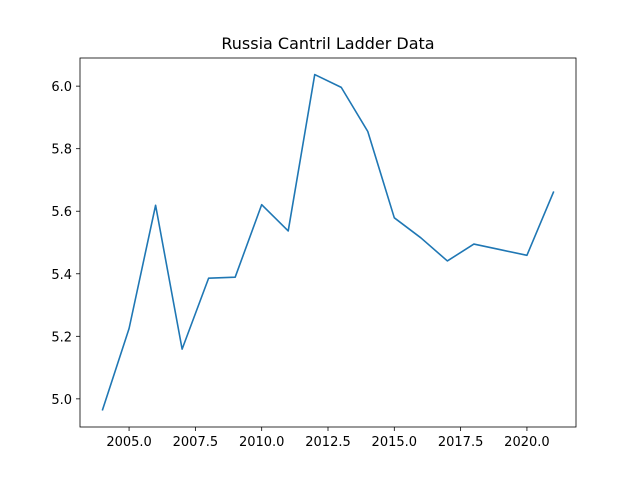  I want to click on y-tick-label: 5.4, so click(61, 275).